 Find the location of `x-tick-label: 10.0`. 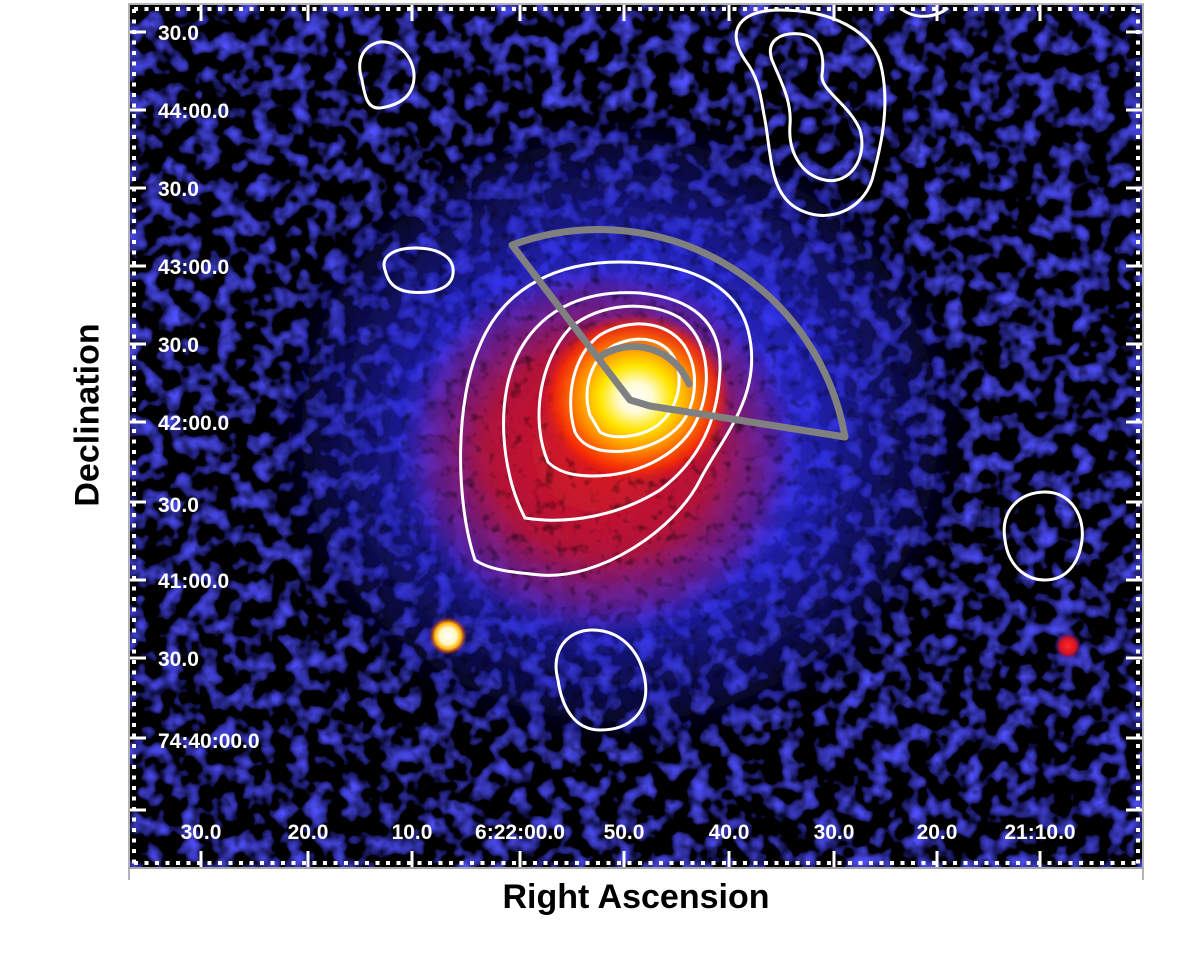

x-tick-label: 10.0 is located at coordinates (412, 832).